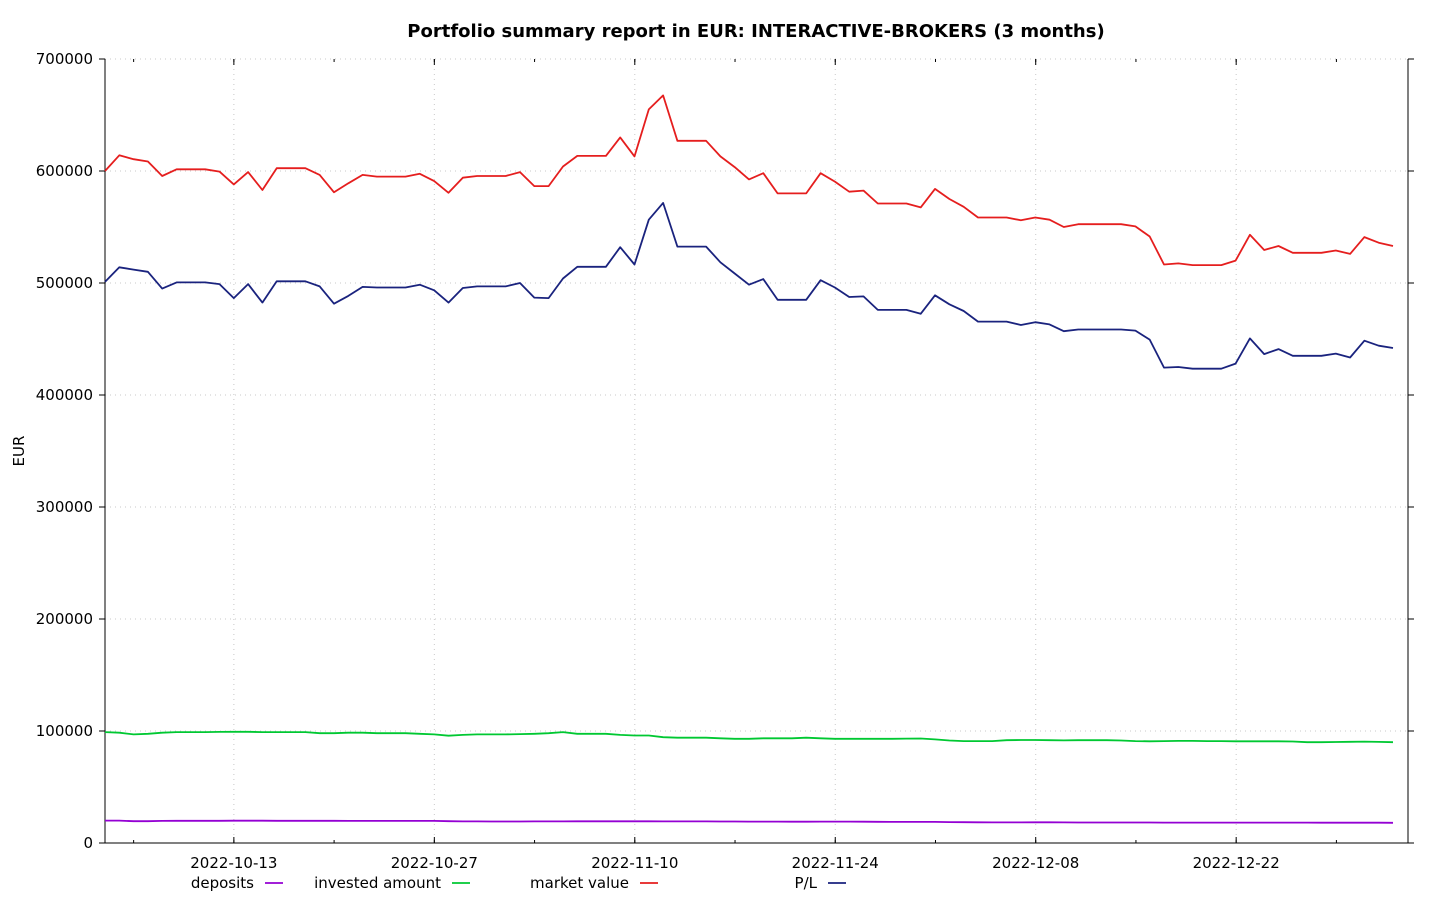 This screenshot has height=904, width=1440. Describe the element at coordinates (64, 59) in the screenshot. I see `y-tick-label: 700000` at that location.